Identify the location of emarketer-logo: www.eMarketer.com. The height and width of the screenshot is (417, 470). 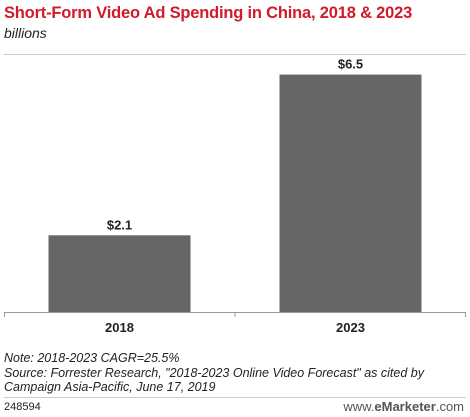
(403, 406).